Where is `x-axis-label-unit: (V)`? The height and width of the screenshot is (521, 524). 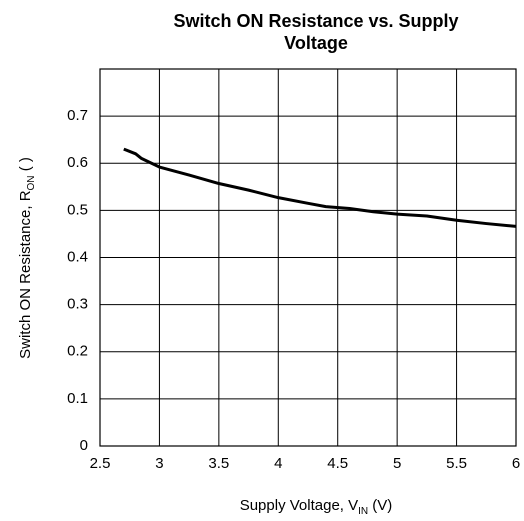 x-axis-label-unit: (V) is located at coordinates (380, 505).